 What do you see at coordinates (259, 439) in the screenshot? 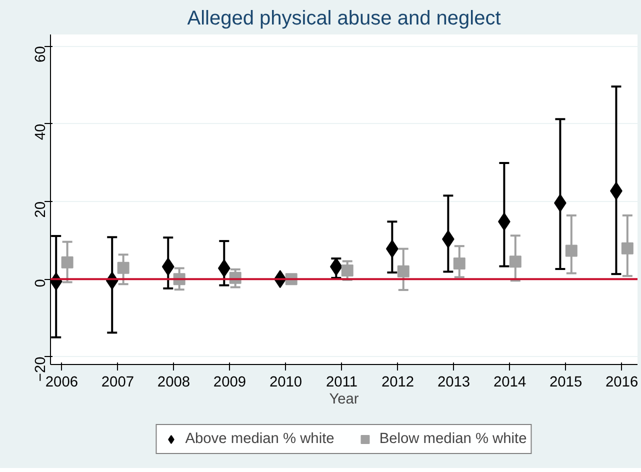
I see `legend-label: Above median % white` at bounding box center [259, 439].